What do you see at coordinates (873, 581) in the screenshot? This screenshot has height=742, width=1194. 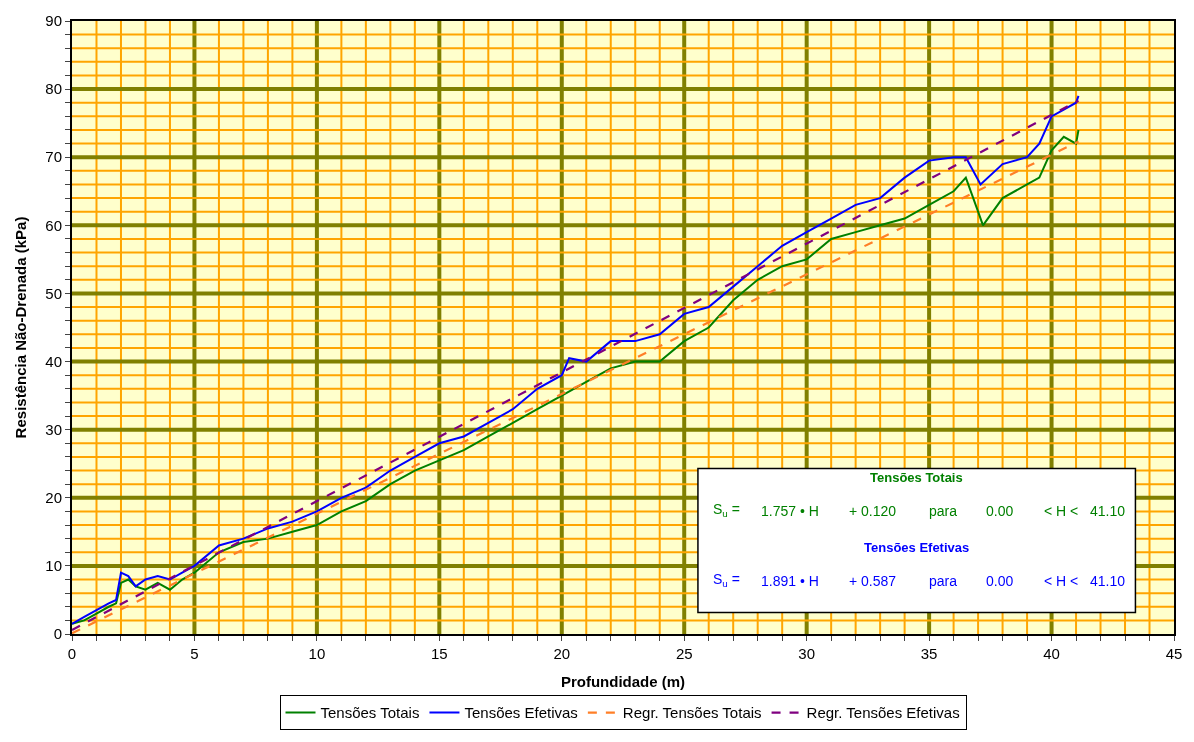 I see `annotation: + 0.587` at bounding box center [873, 581].